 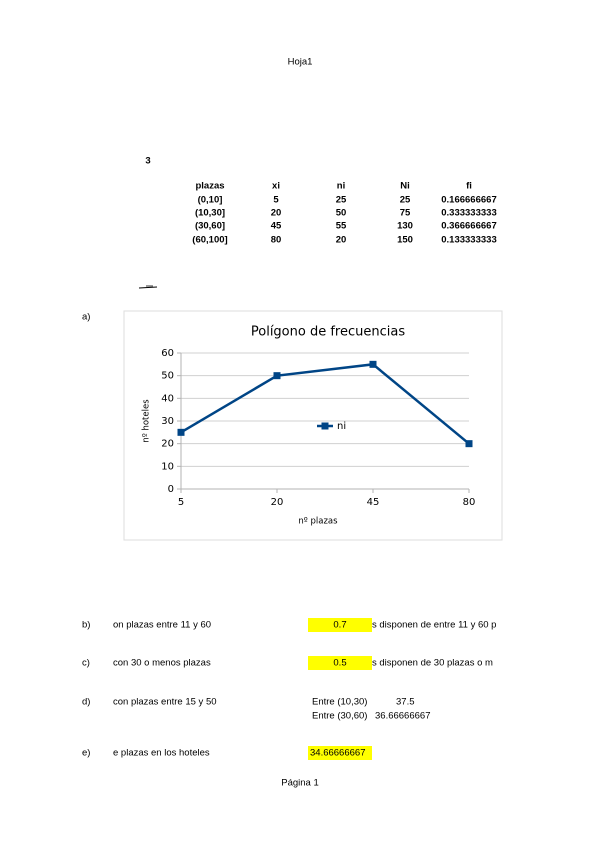 I want to click on y-tick-label: 20, so click(x=167, y=444).